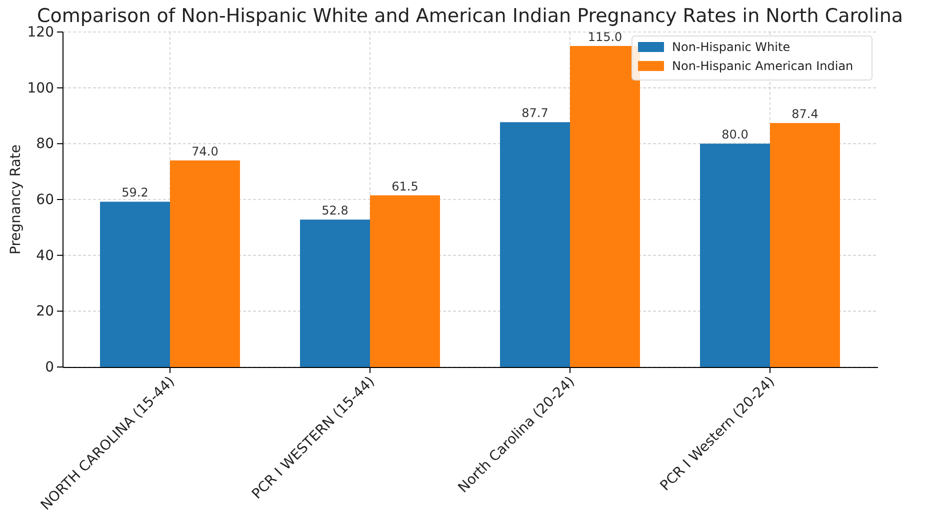 This screenshot has height=520, width=928. I want to click on y-axis-title: Pregnancy Rate, so click(16, 199).